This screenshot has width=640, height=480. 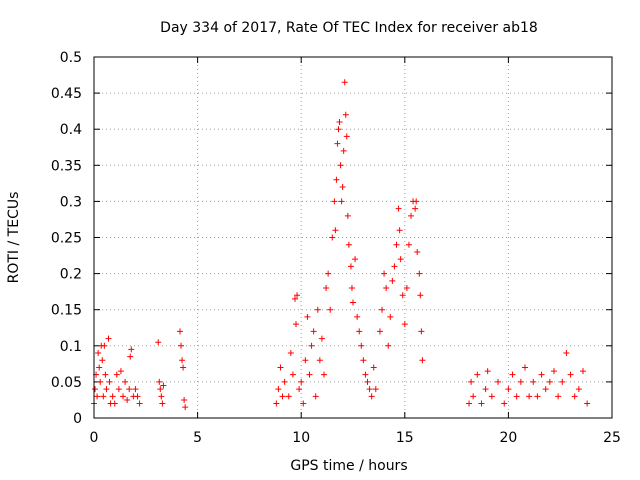 I want to click on y-tick-label: 0.35, so click(x=66, y=166).